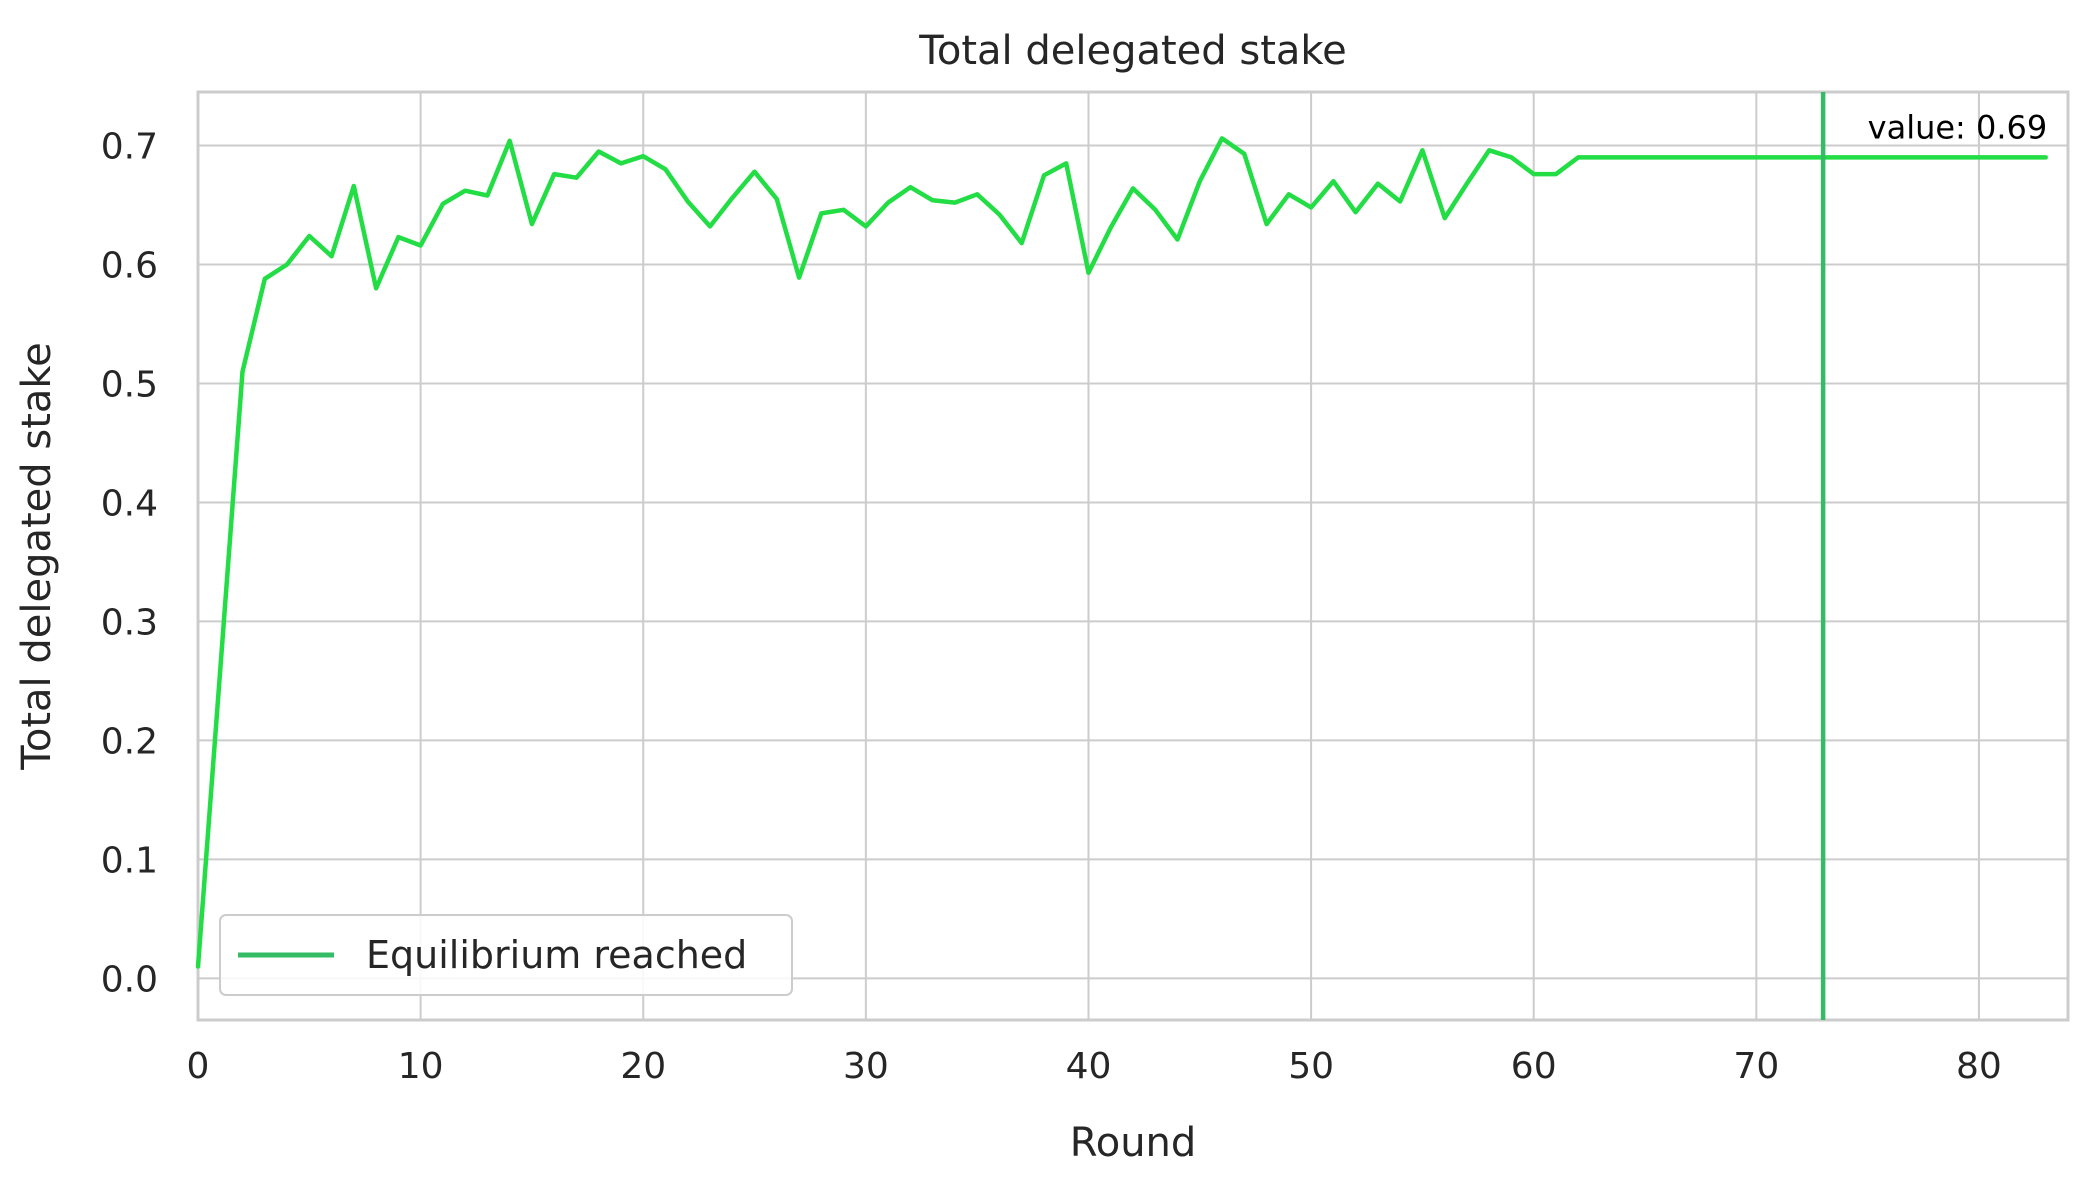 The image size is (2090, 1190). What do you see at coordinates (1756, 1066) in the screenshot?
I see `x-tick-label: 70` at bounding box center [1756, 1066].